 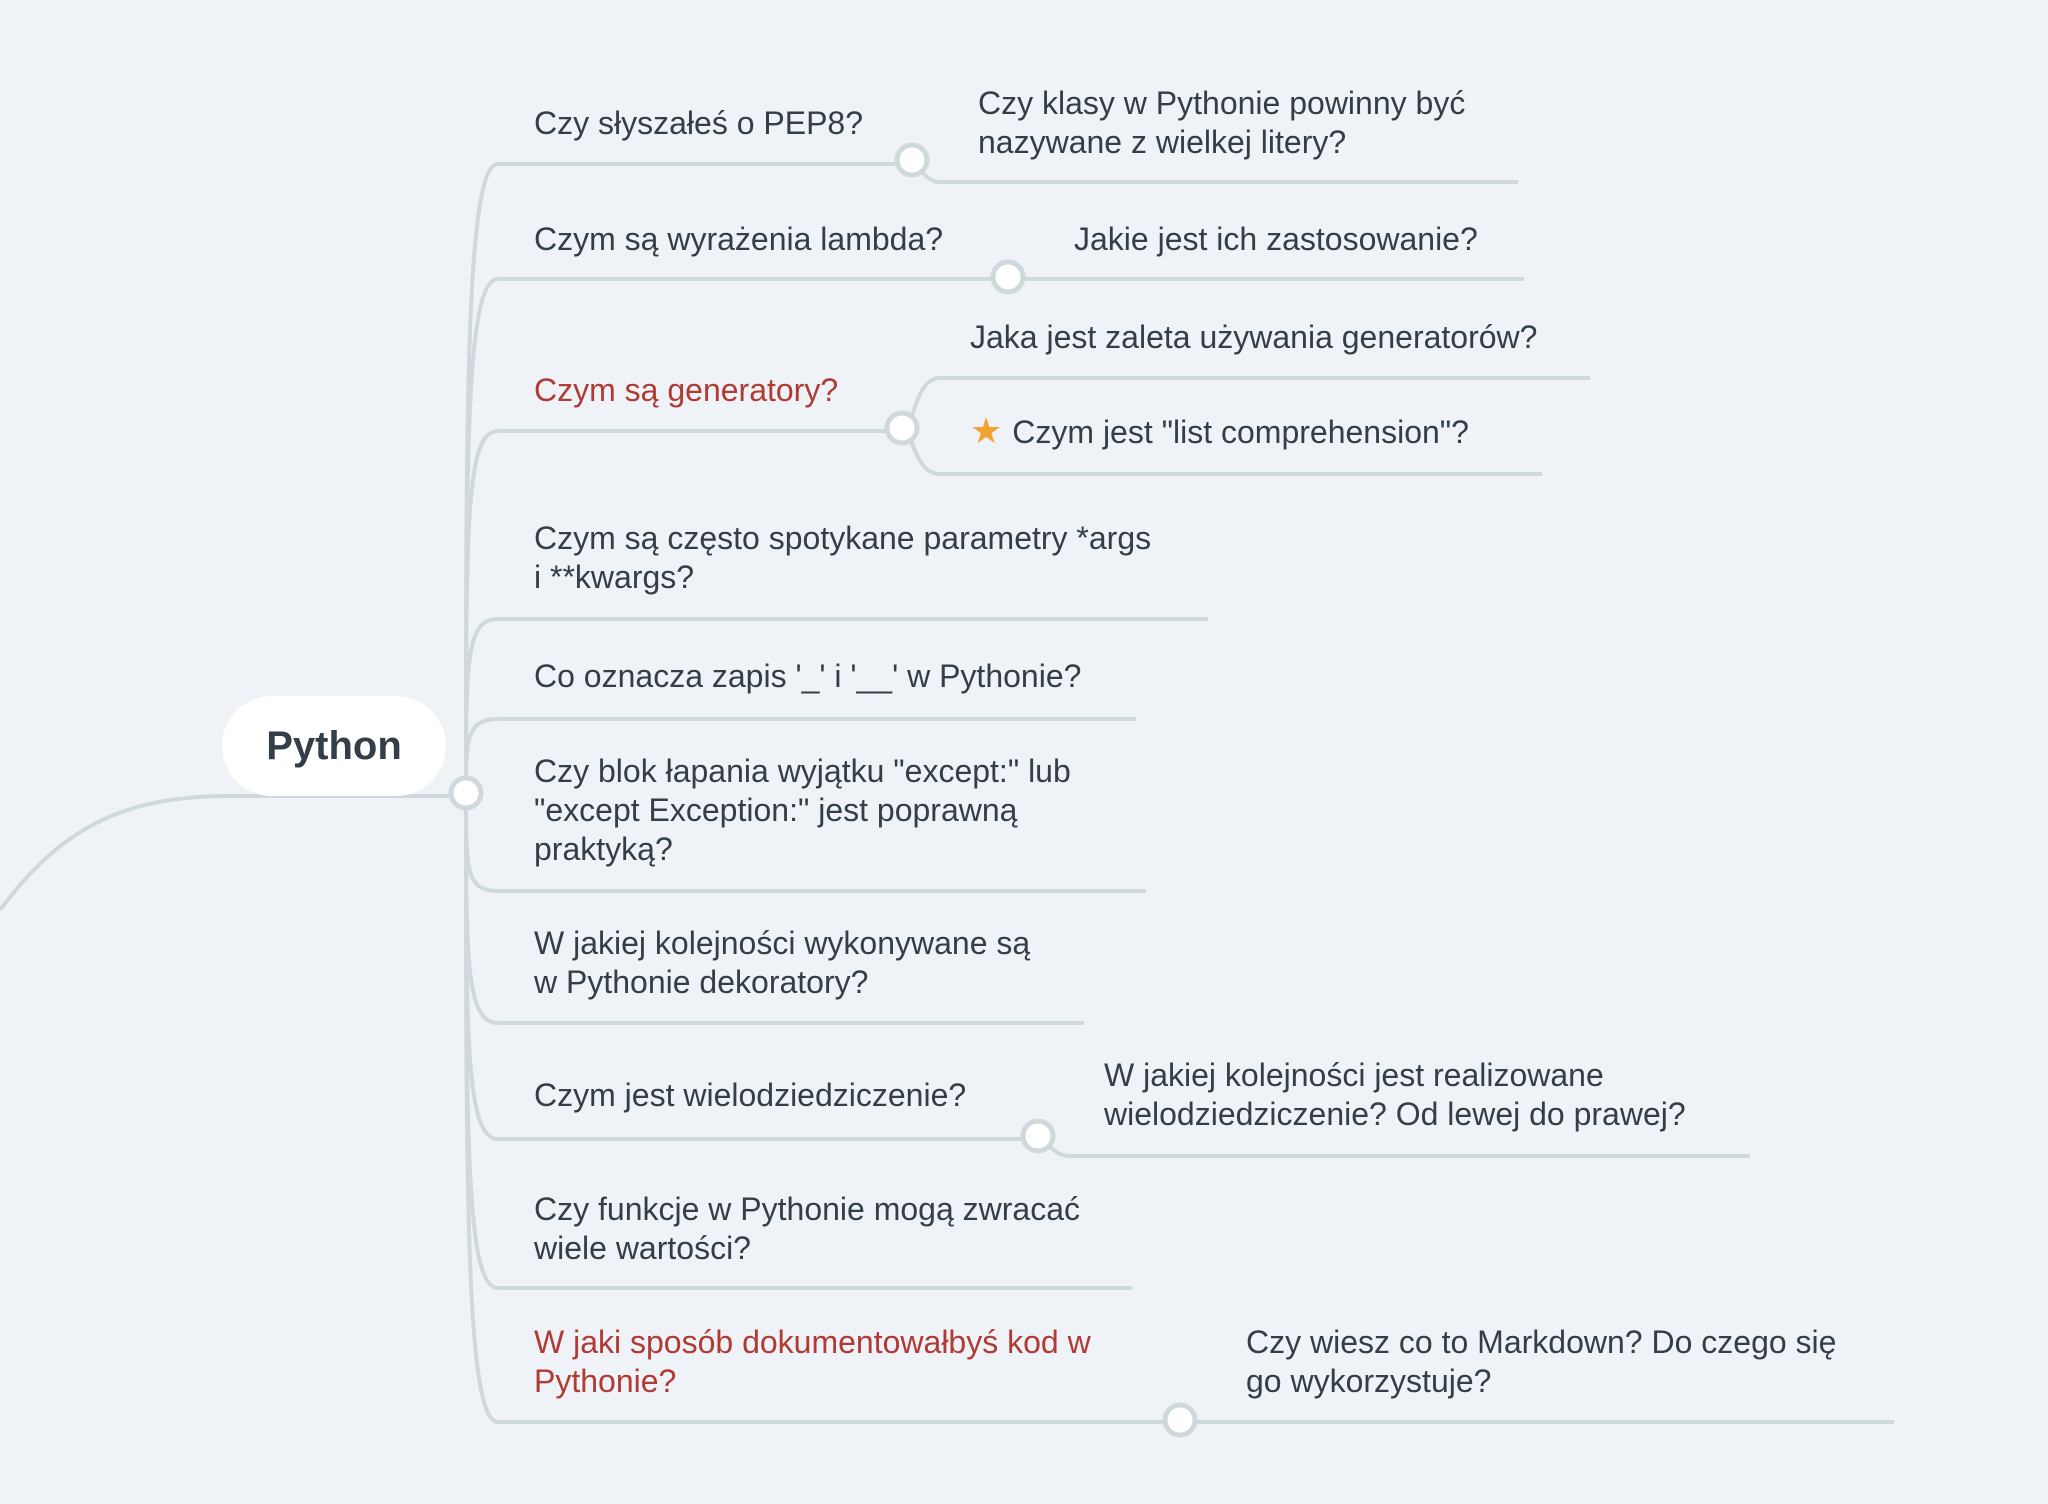 I want to click on subtopic-label-line: wielodziedziczenie? Od lewej do prawej?, so click(x=1395, y=1114).